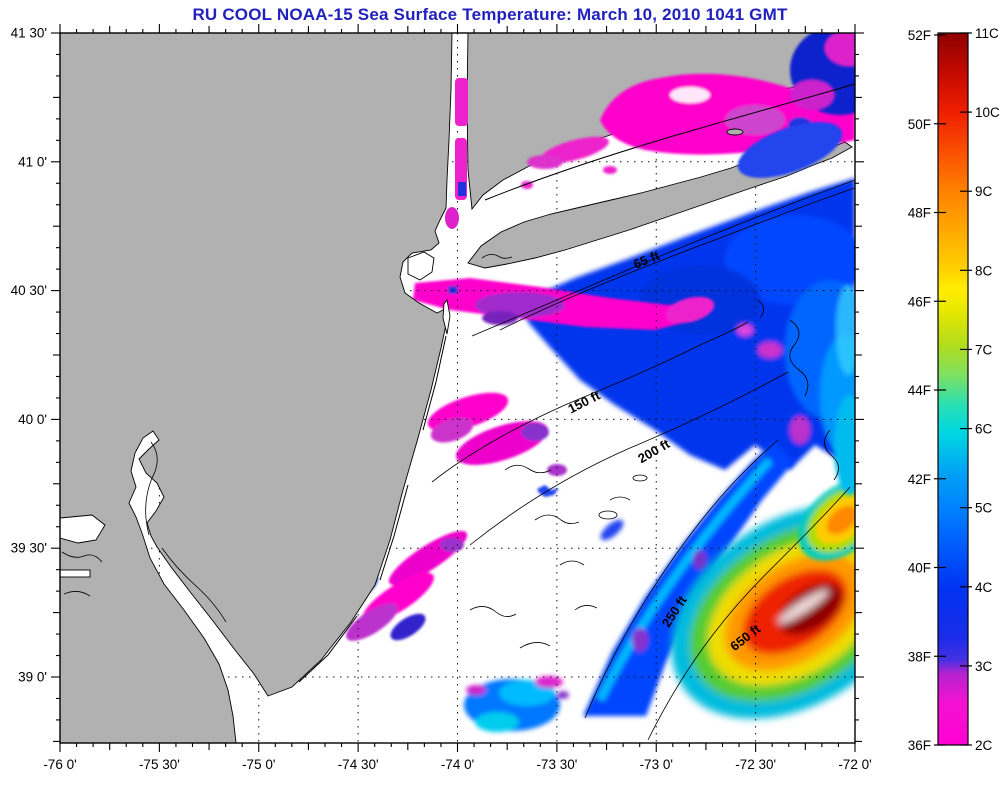 The width and height of the screenshot is (1000, 785). I want to click on colorbar-gradient, so click(953, 389).